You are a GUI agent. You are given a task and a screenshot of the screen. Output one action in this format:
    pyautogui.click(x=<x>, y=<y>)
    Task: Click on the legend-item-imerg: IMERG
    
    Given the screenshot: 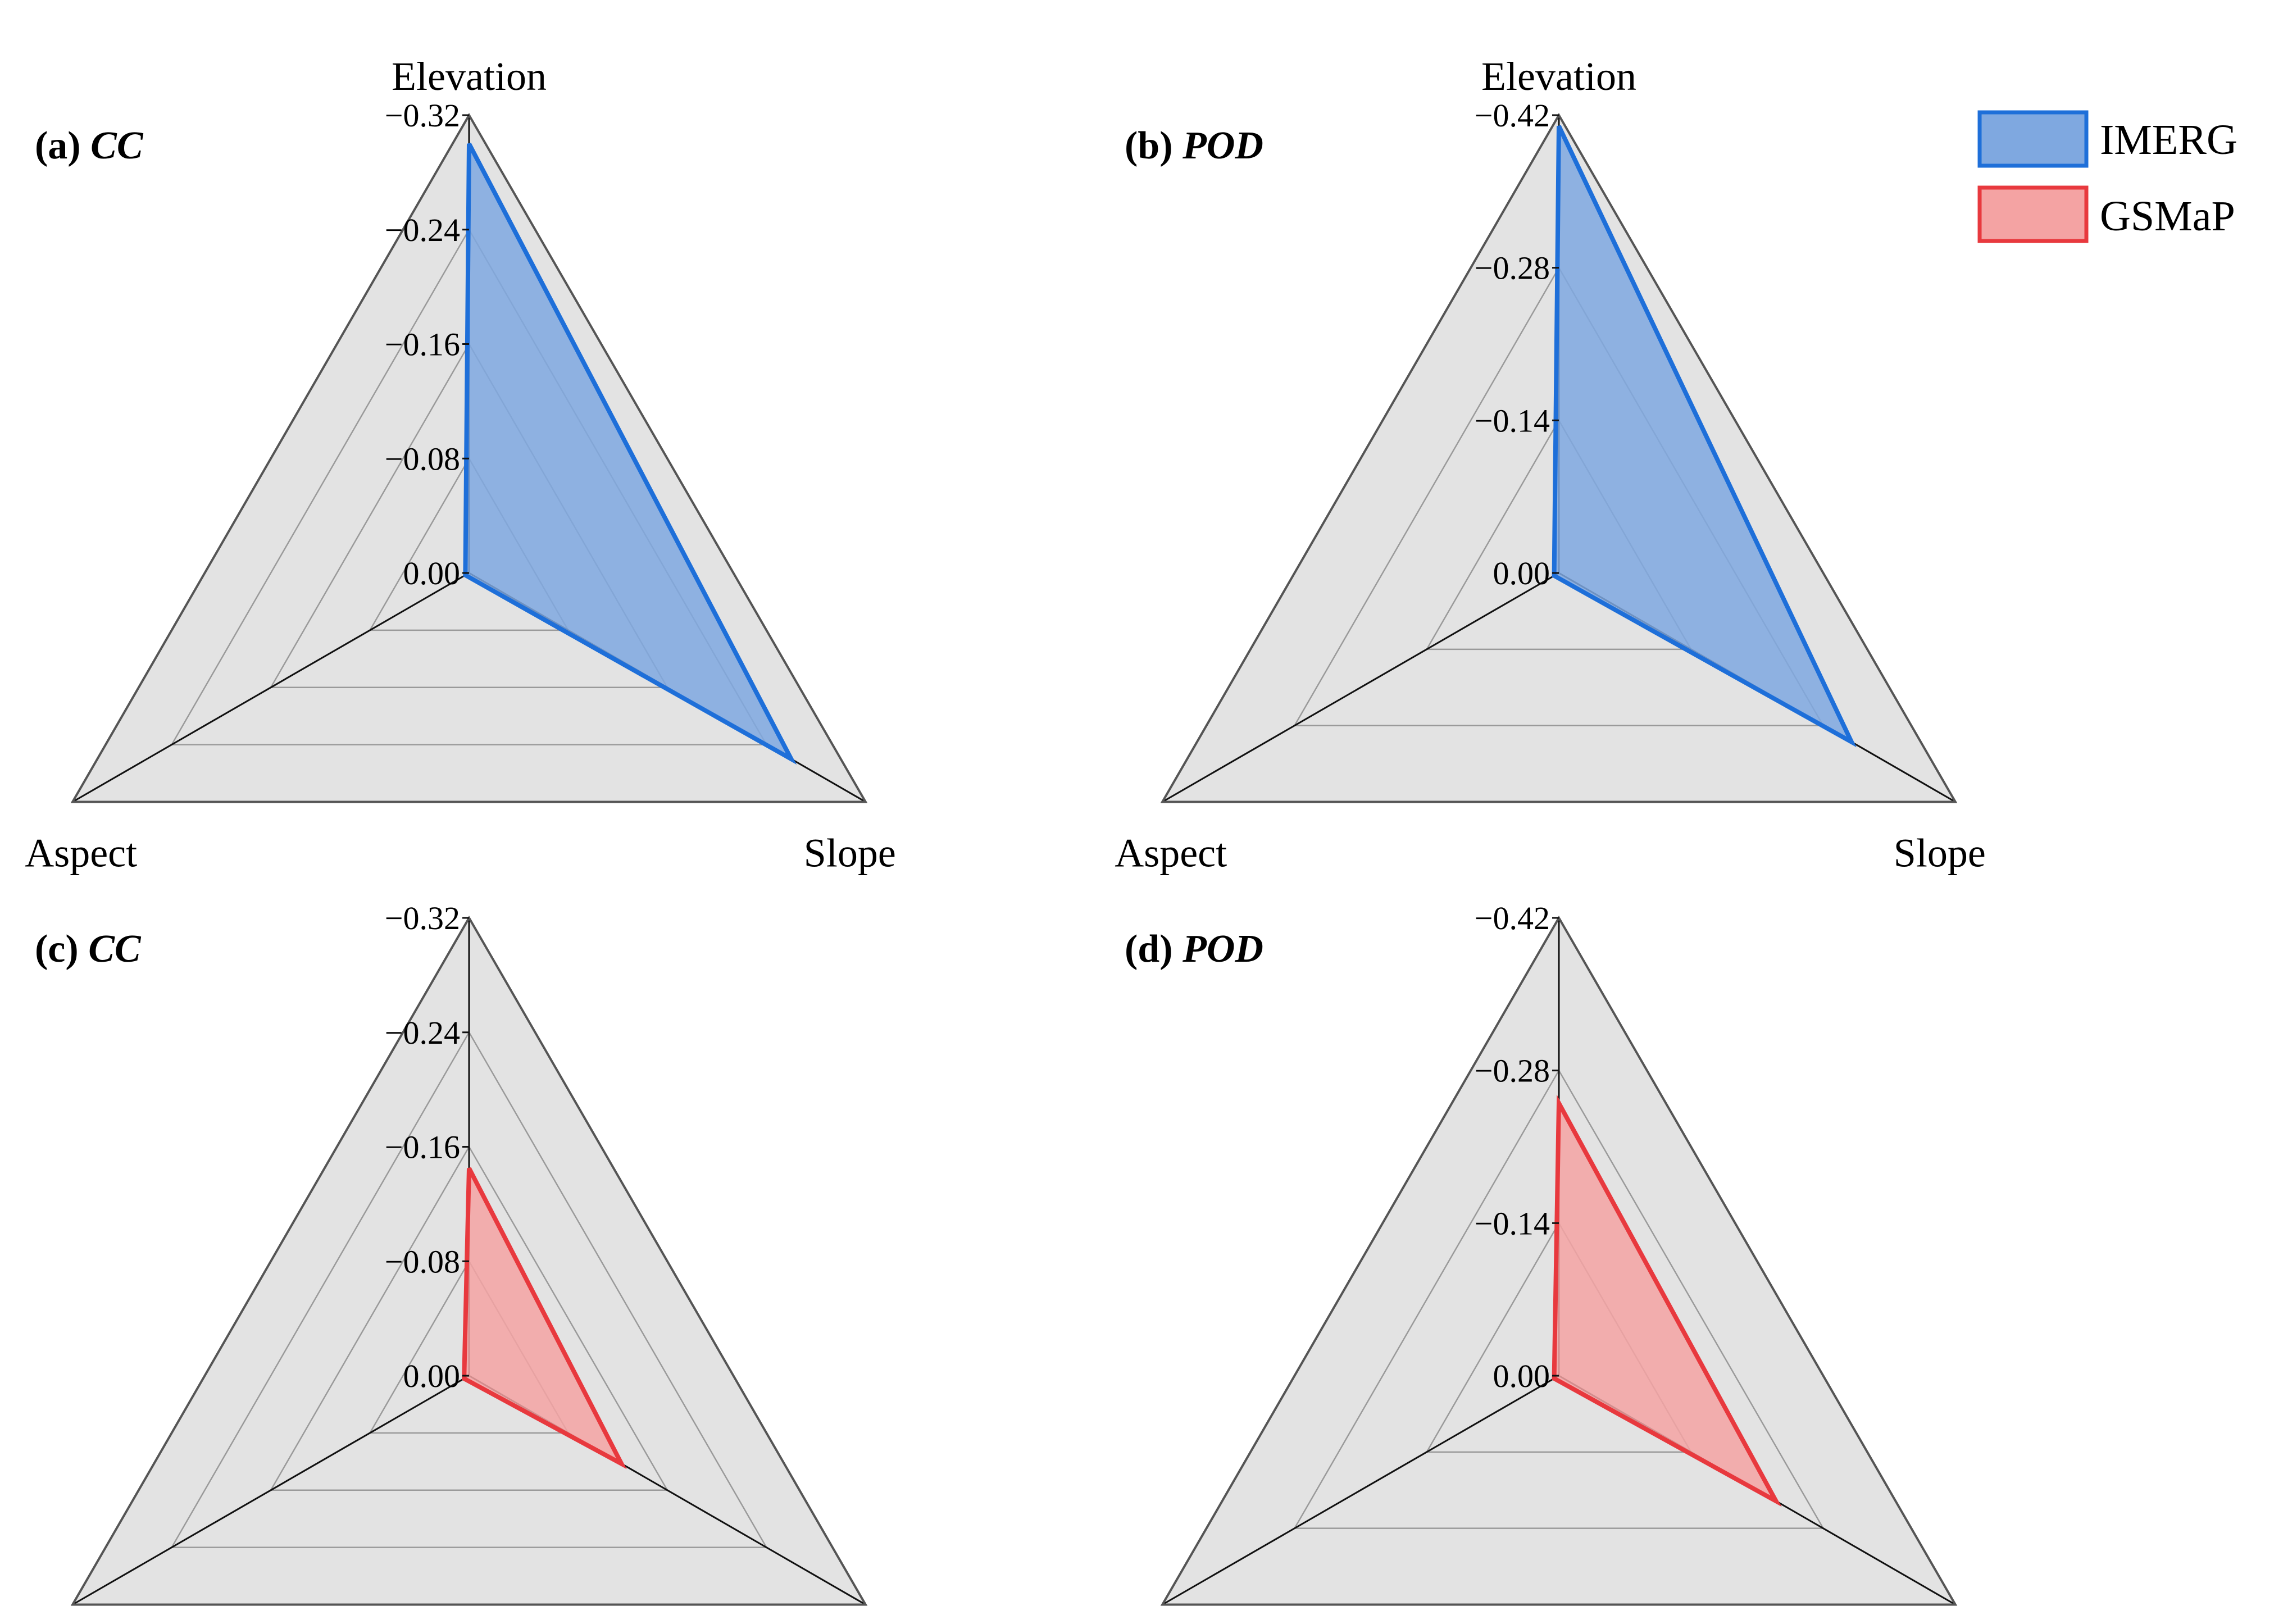 What is the action you would take?
    pyautogui.click(x=2107, y=139)
    